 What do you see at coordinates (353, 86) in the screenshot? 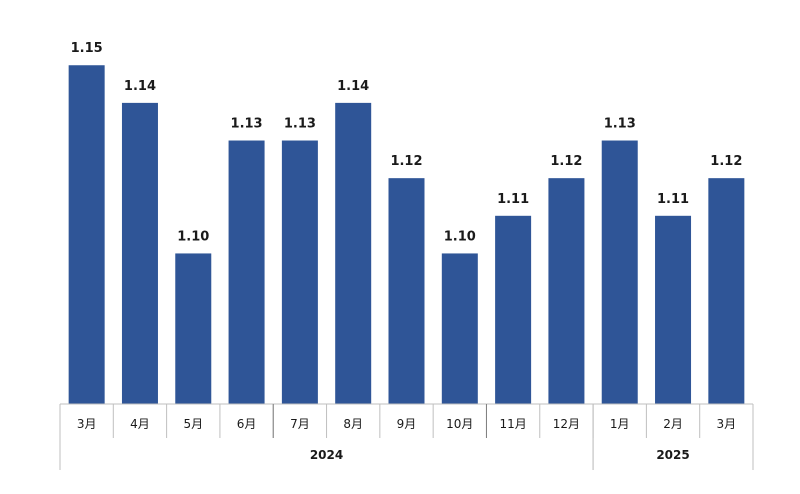
I see `value-label-5: 1.14` at bounding box center [353, 86].